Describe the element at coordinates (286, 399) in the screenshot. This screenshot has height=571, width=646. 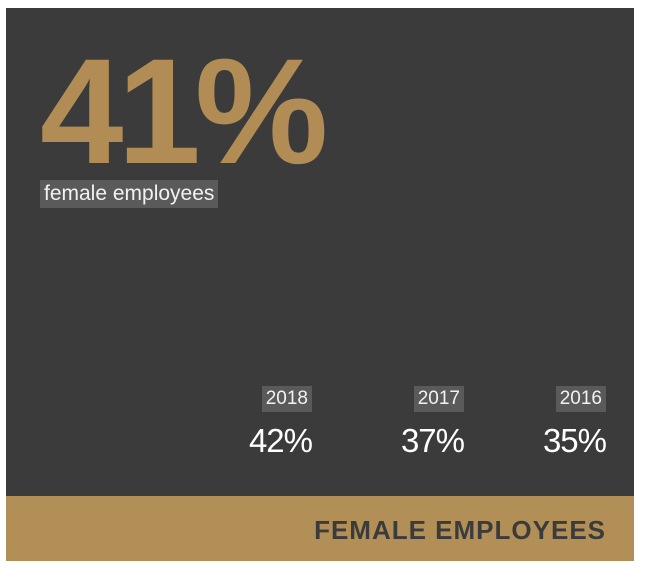
I see `year-label: 2018` at that location.